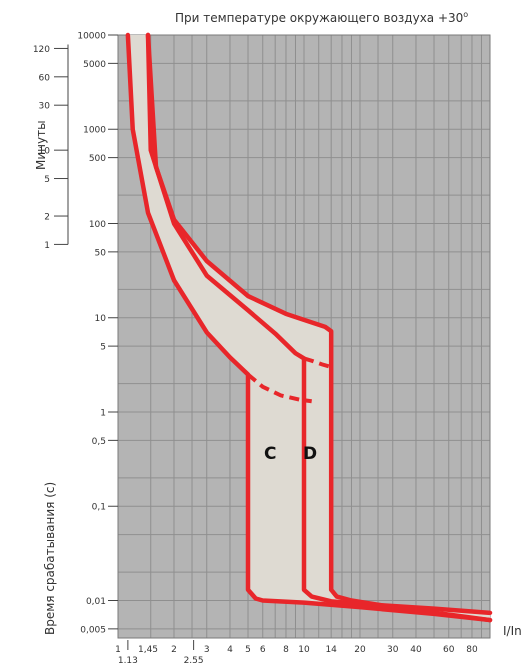 The height and width of the screenshot is (665, 527). What do you see at coordinates (93, 630) in the screenshot?
I see `y-tick-label: 0,005` at bounding box center [93, 630].